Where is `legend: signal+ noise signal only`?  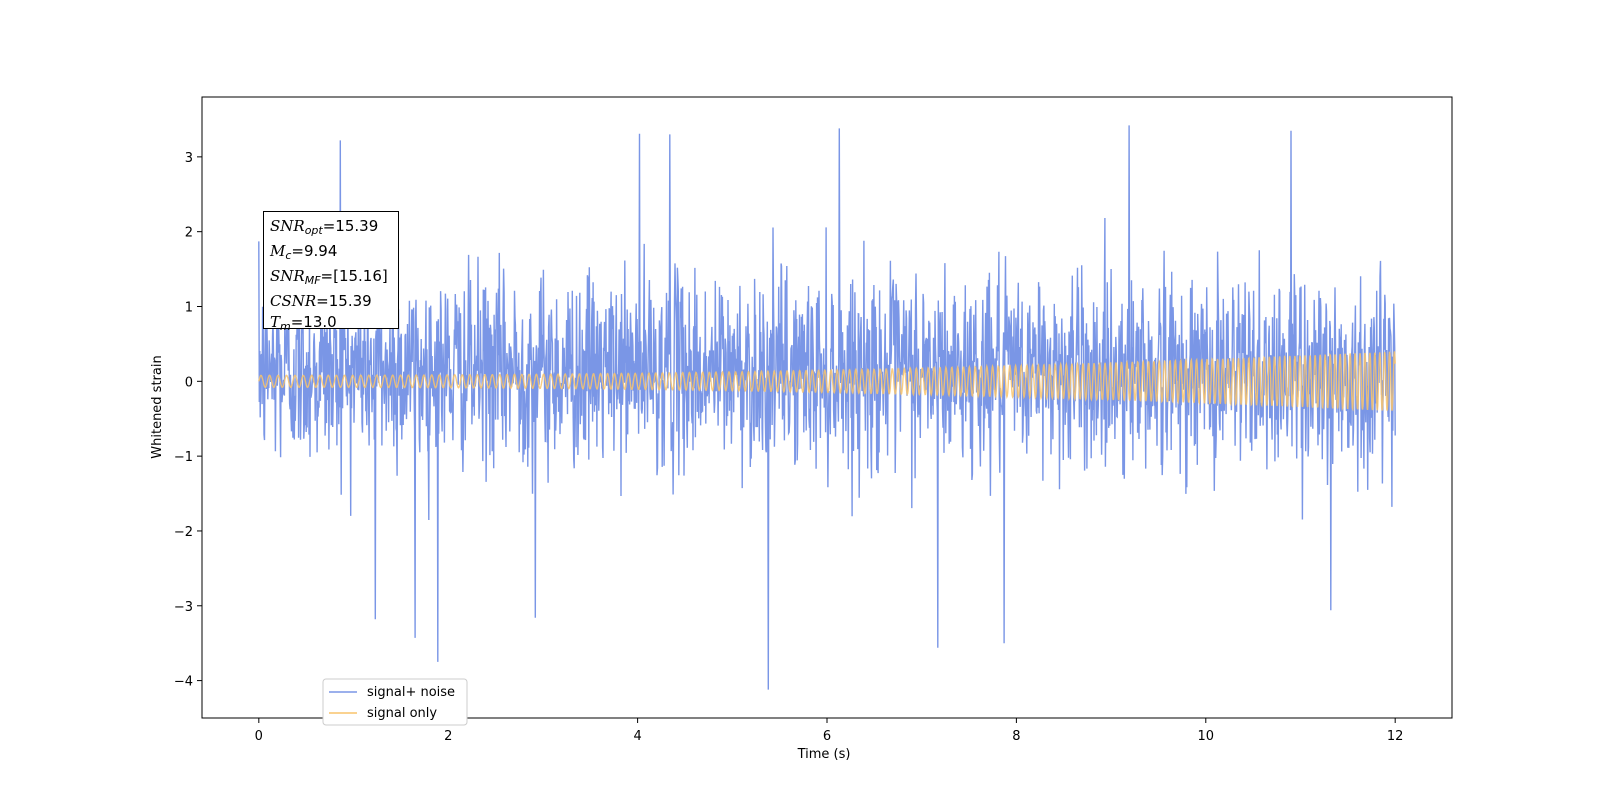
legend: signal+ noise signal only is located at coordinates (395, 702).